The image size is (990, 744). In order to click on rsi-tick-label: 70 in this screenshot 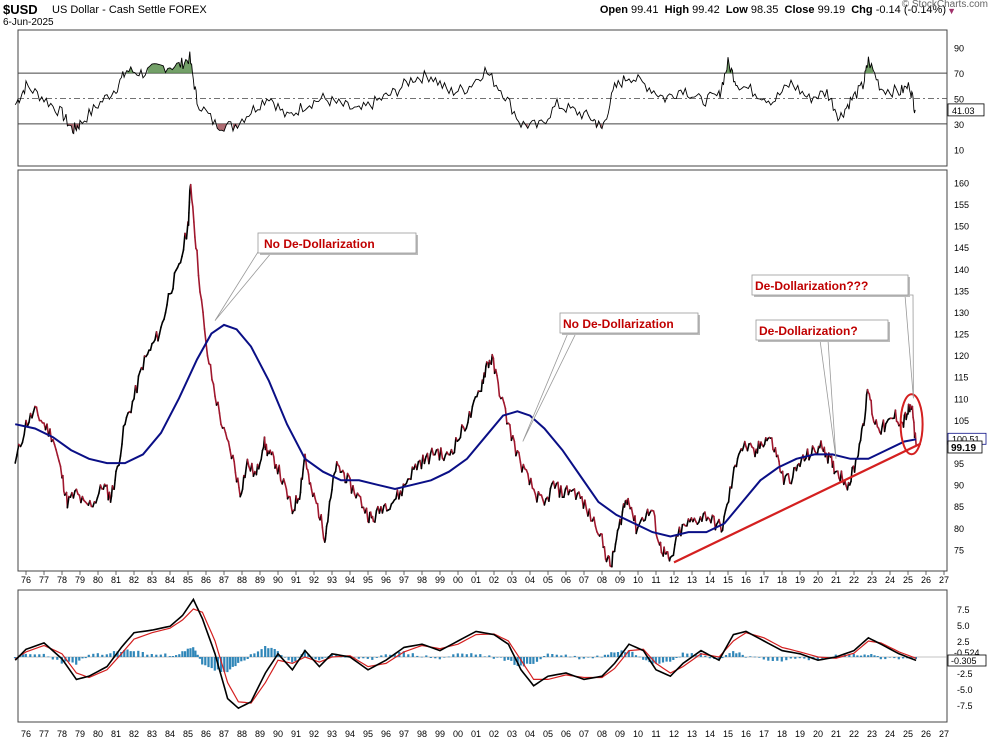, I will do `click(959, 74)`.